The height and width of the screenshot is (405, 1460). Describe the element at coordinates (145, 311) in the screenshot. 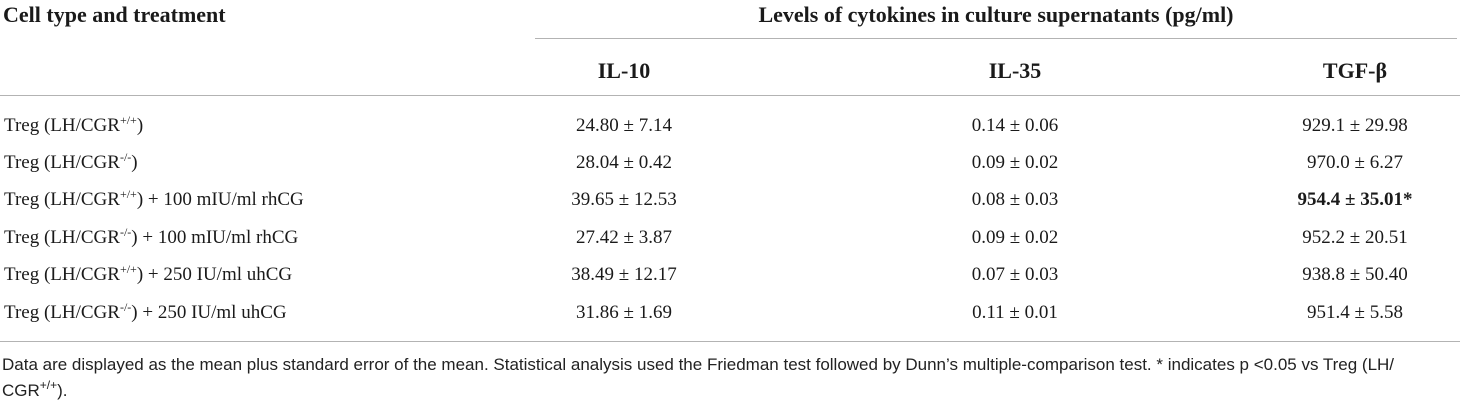

I see `row-label: Treg (LH/CGR-/-) + 250 IU/ml uhCG` at that location.